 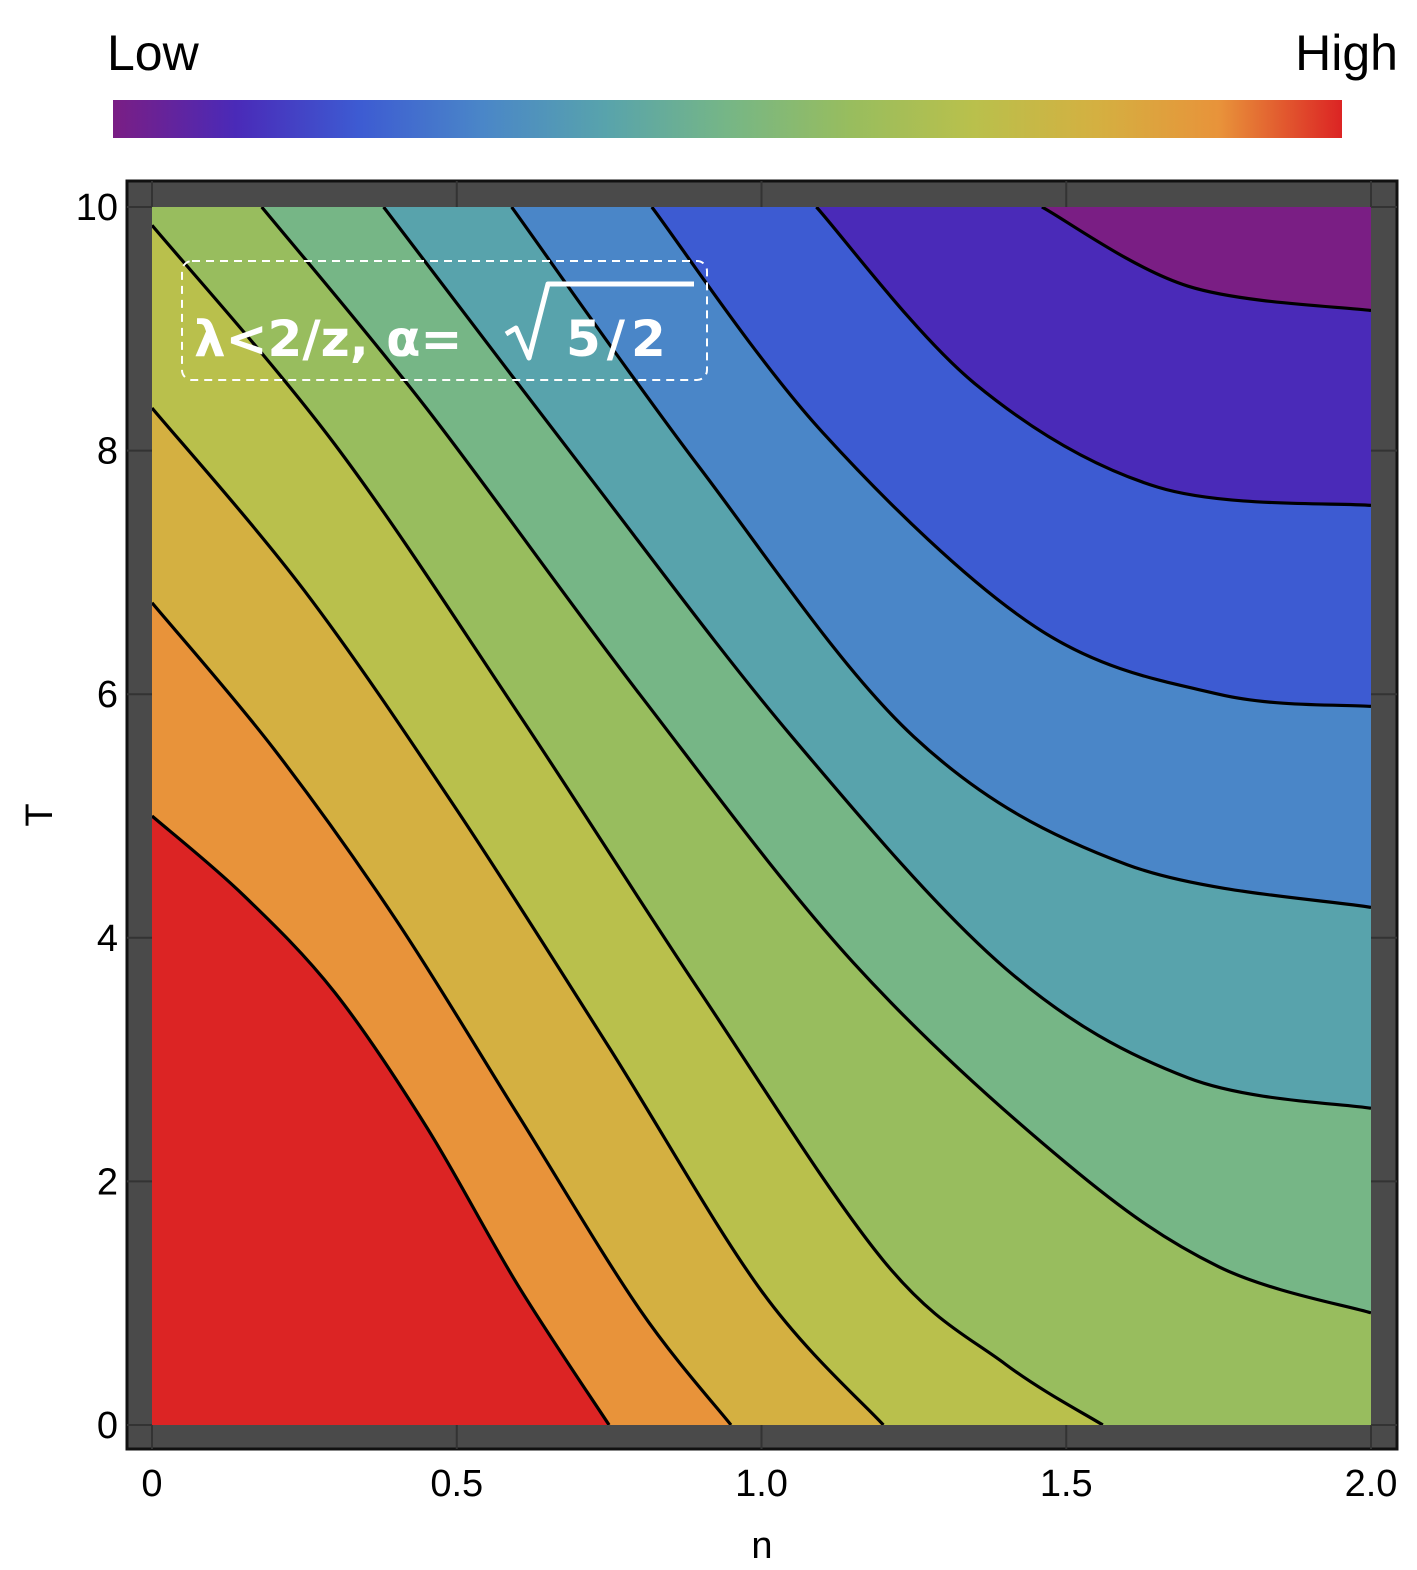 I want to click on colorbar-low-label: Low, so click(x=153, y=53).